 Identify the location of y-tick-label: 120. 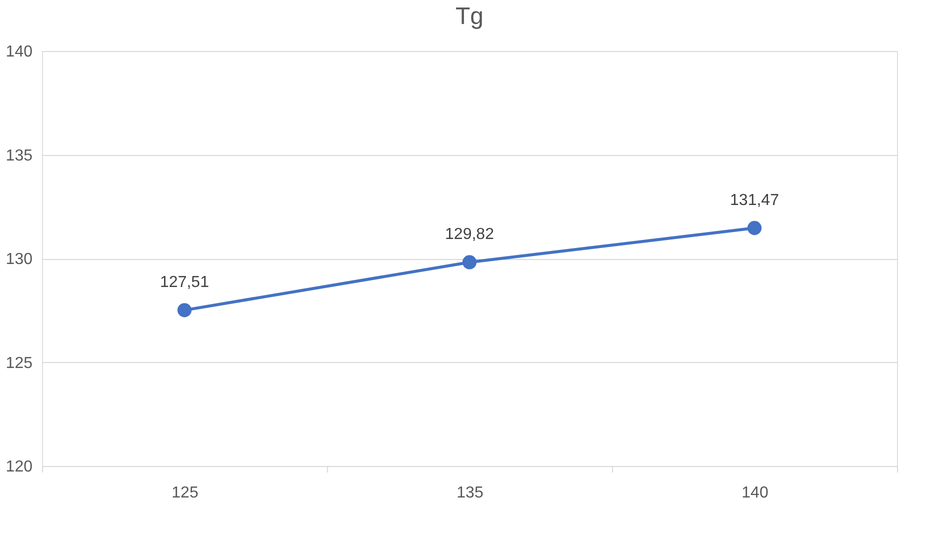
(19, 467).